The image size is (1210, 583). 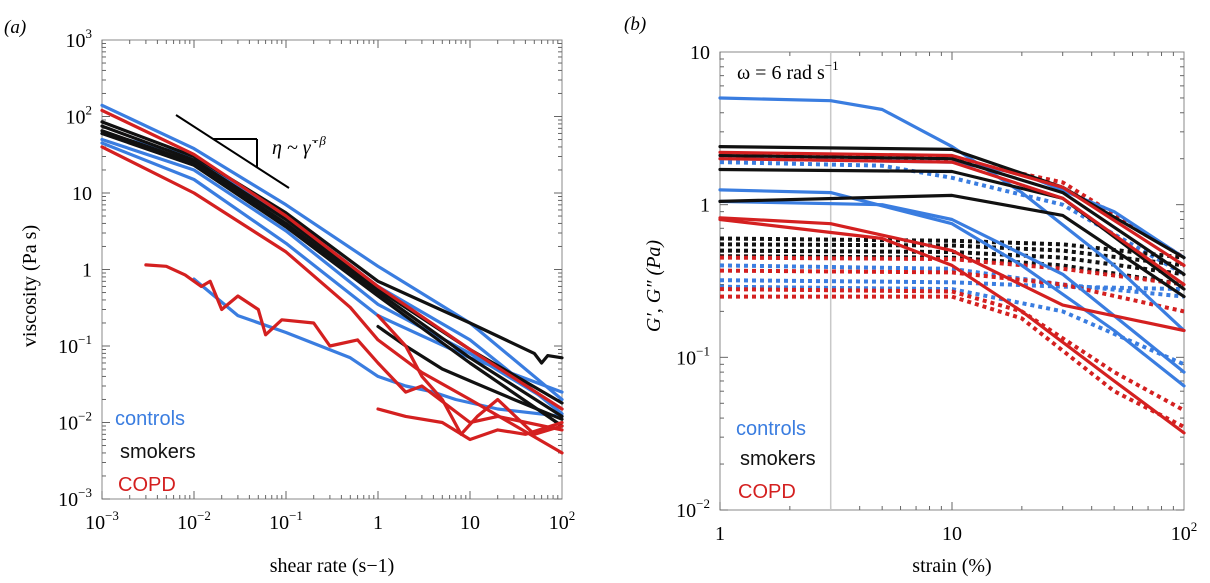 I want to click on y-tick-label: 10⁻¹, so click(x=693, y=356).